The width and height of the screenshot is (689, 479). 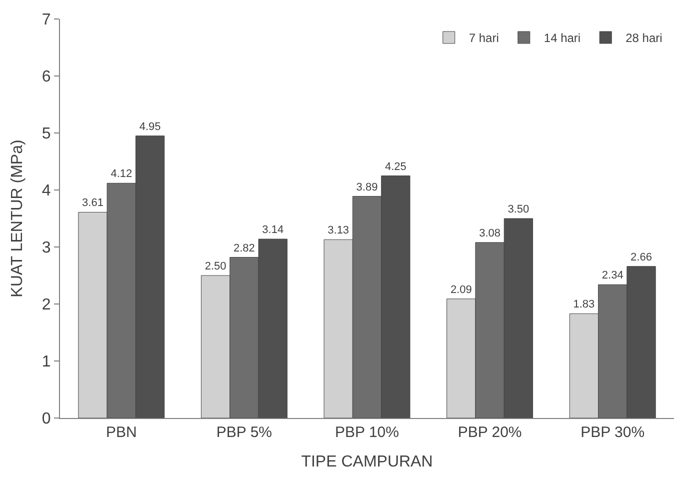 What do you see at coordinates (562, 38) in the screenshot?
I see `legend-label: 14 hari` at bounding box center [562, 38].